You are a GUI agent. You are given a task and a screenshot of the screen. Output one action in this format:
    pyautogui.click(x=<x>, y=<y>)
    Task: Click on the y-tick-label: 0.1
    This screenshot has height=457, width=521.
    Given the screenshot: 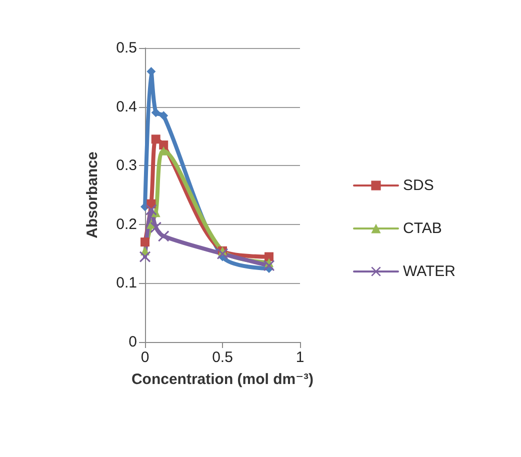 What is the action you would take?
    pyautogui.click(x=126, y=283)
    